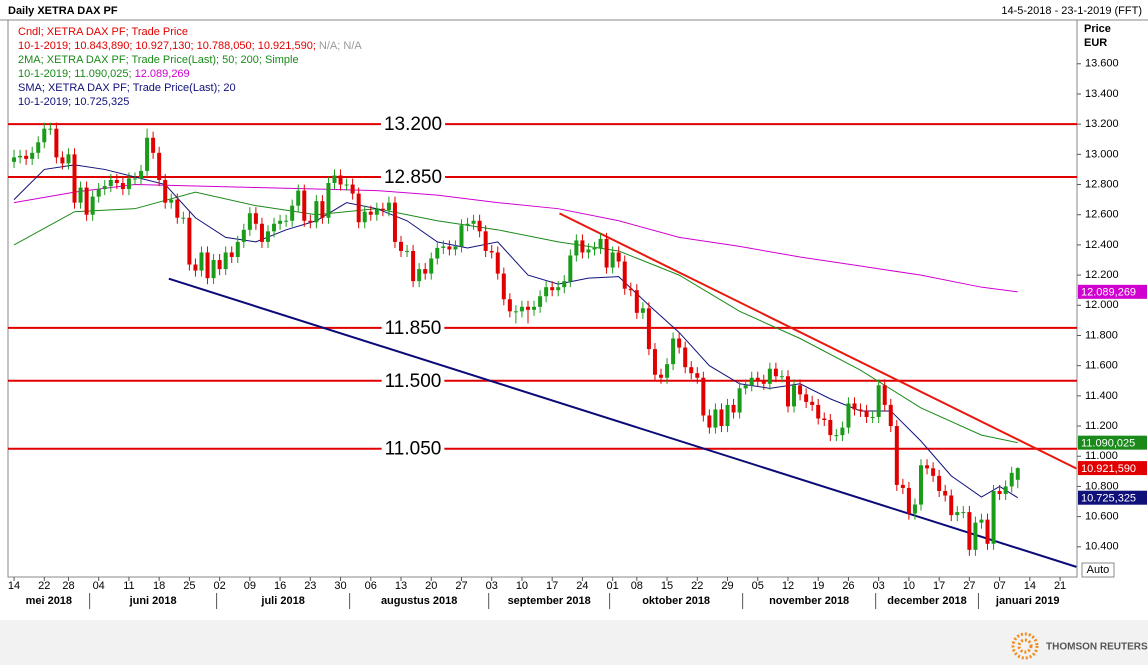 The width and height of the screenshot is (1148, 665). Describe the element at coordinates (1030, 586) in the screenshot. I see `x-tick-label: 14` at that location.